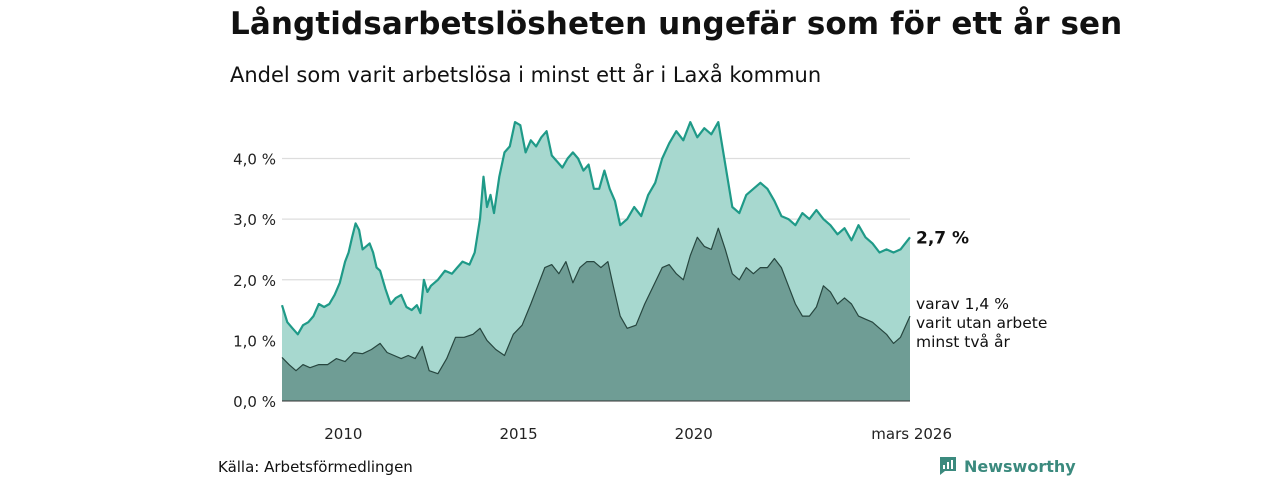  I want to click on x-axis-tick-labels: 2010 2015 2020 mars 2026, so click(638, 434).